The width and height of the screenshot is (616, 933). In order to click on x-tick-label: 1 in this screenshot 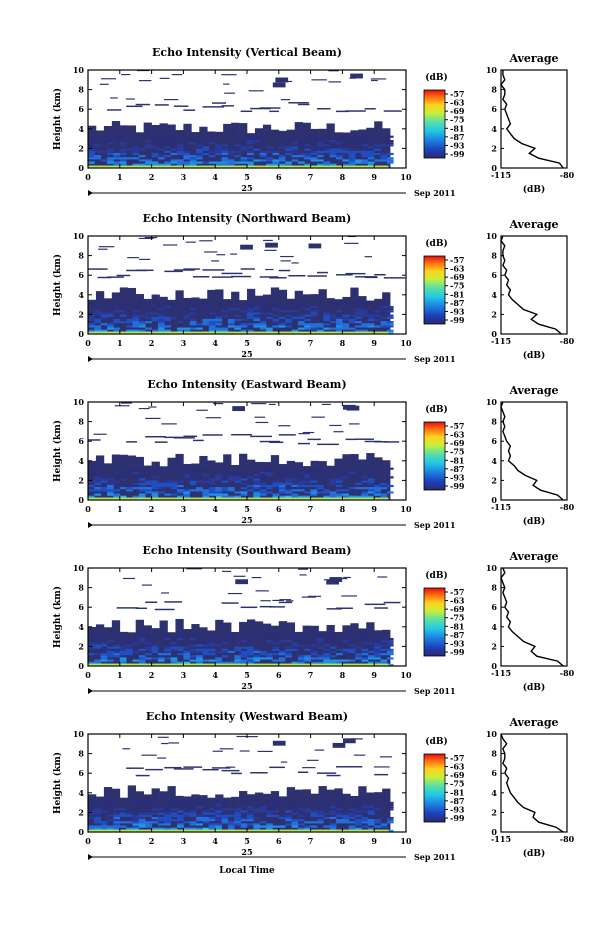, I will do `click(120, 675)`.